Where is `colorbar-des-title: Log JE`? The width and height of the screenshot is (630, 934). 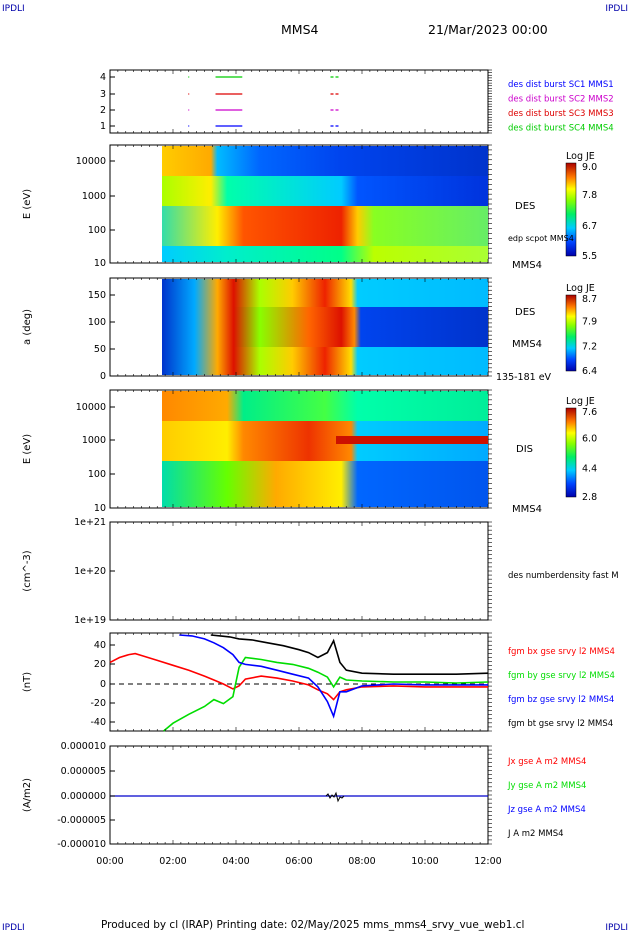
colorbar-des-title: Log JE is located at coordinates (580, 156).